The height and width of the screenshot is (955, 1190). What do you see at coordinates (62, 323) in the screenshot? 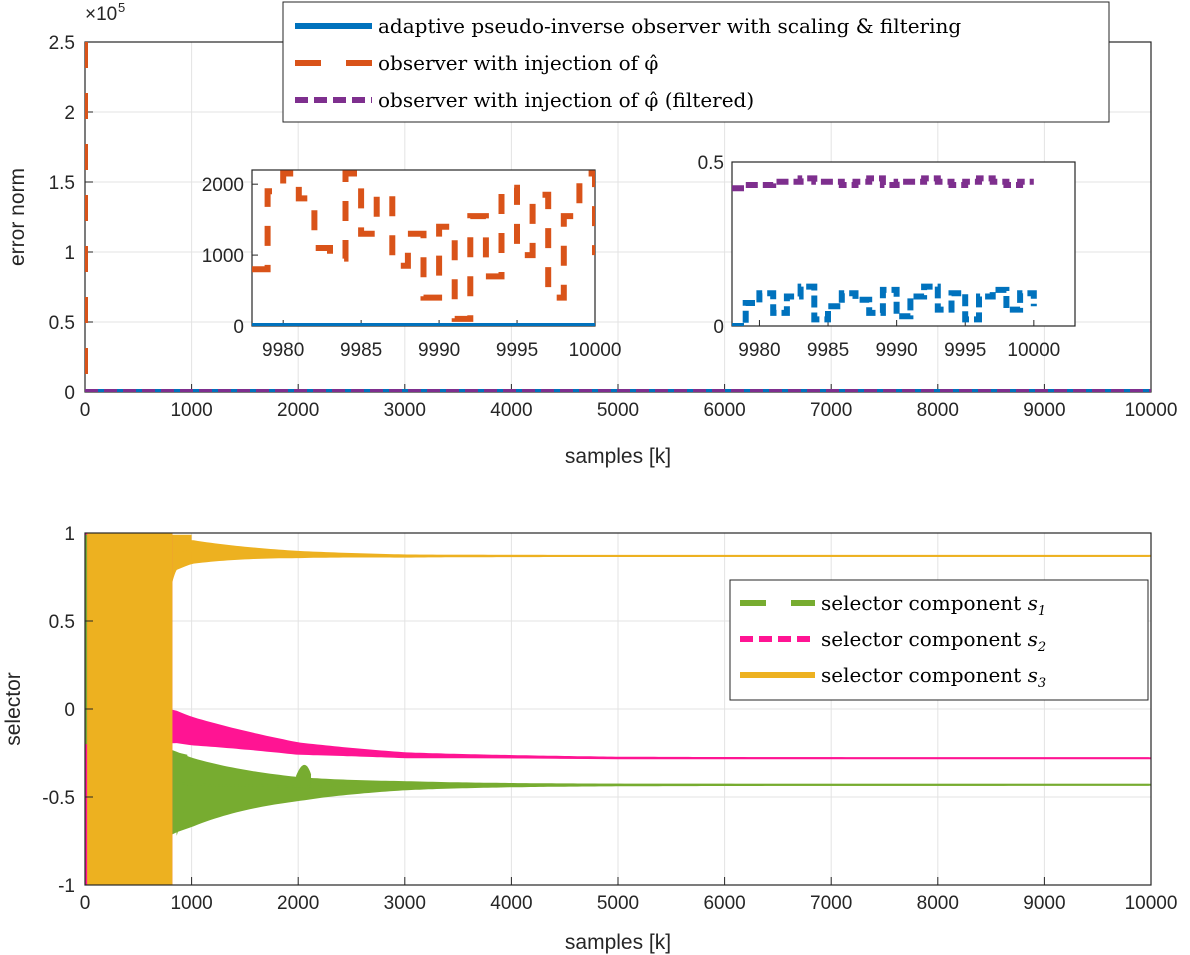
I see `top-ytick-label: 0.5` at bounding box center [62, 323].